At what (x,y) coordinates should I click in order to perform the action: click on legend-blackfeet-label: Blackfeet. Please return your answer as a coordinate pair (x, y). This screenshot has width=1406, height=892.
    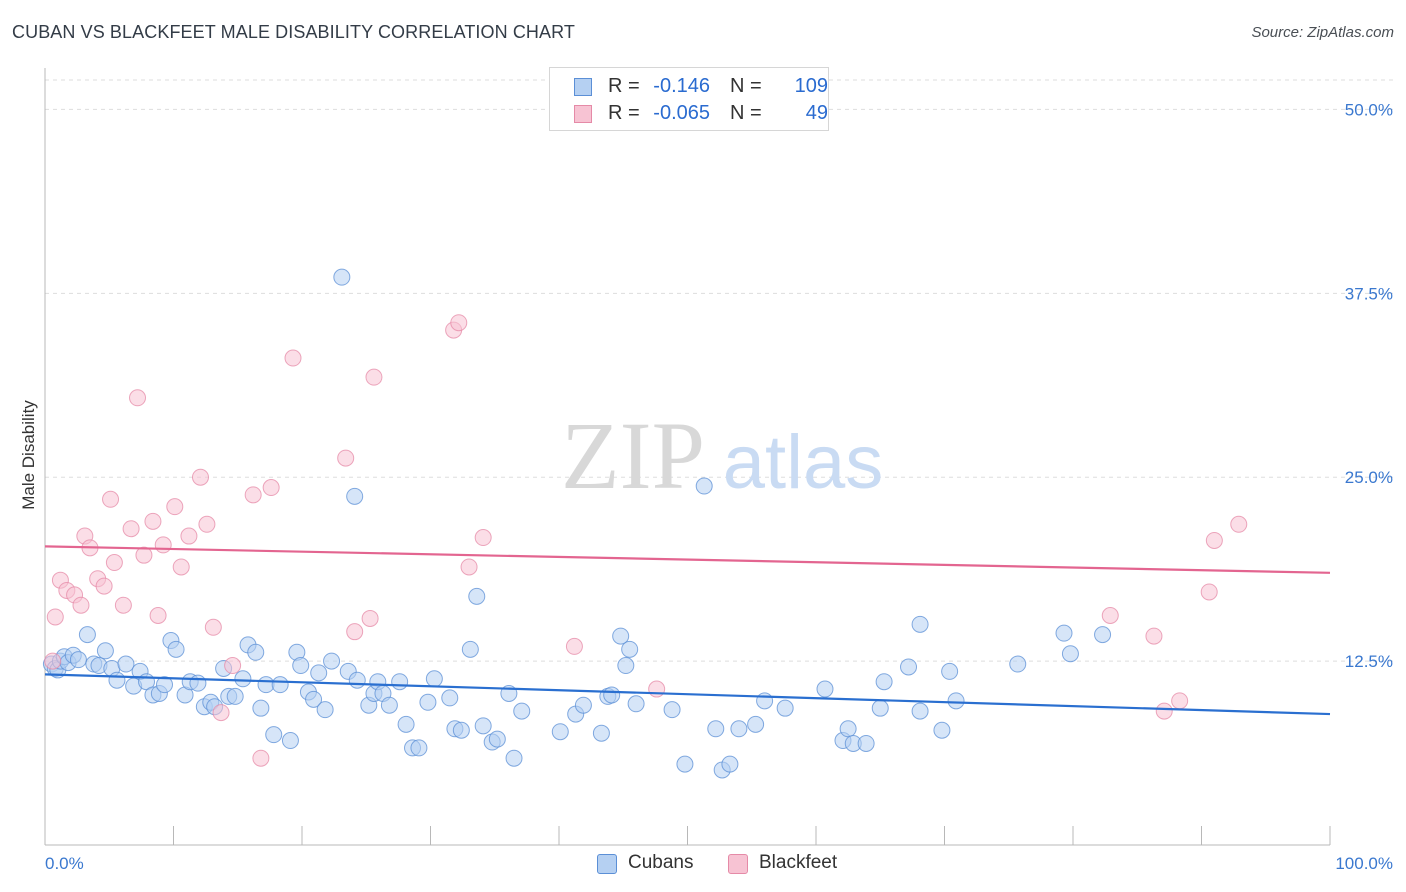
    Looking at the image, I should click on (798, 862).